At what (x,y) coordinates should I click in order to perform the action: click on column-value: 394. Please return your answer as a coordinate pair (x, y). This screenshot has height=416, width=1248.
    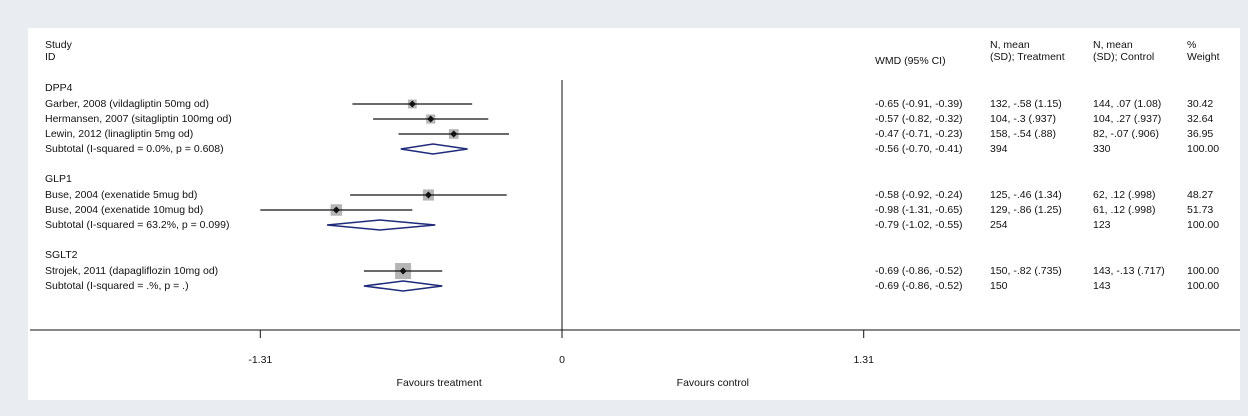
    Looking at the image, I should click on (999, 149).